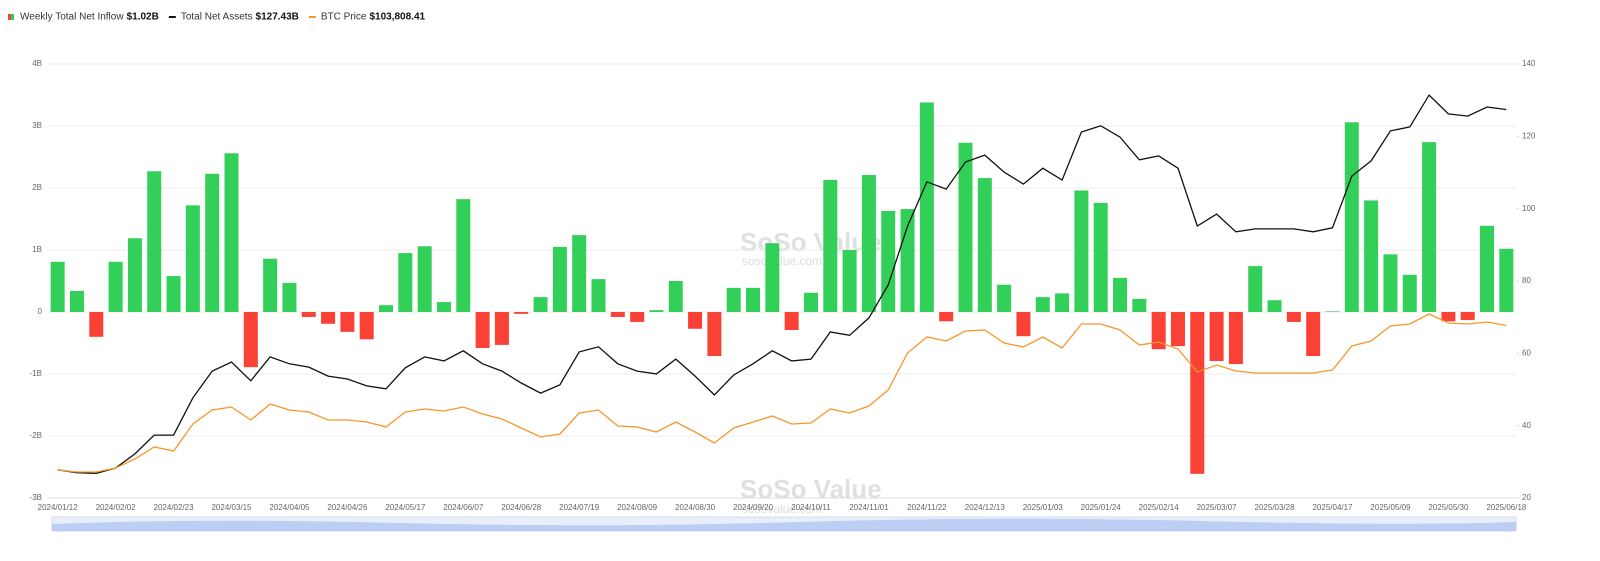 The image size is (1600, 561). I want to click on legend-swatch, so click(12, 17).